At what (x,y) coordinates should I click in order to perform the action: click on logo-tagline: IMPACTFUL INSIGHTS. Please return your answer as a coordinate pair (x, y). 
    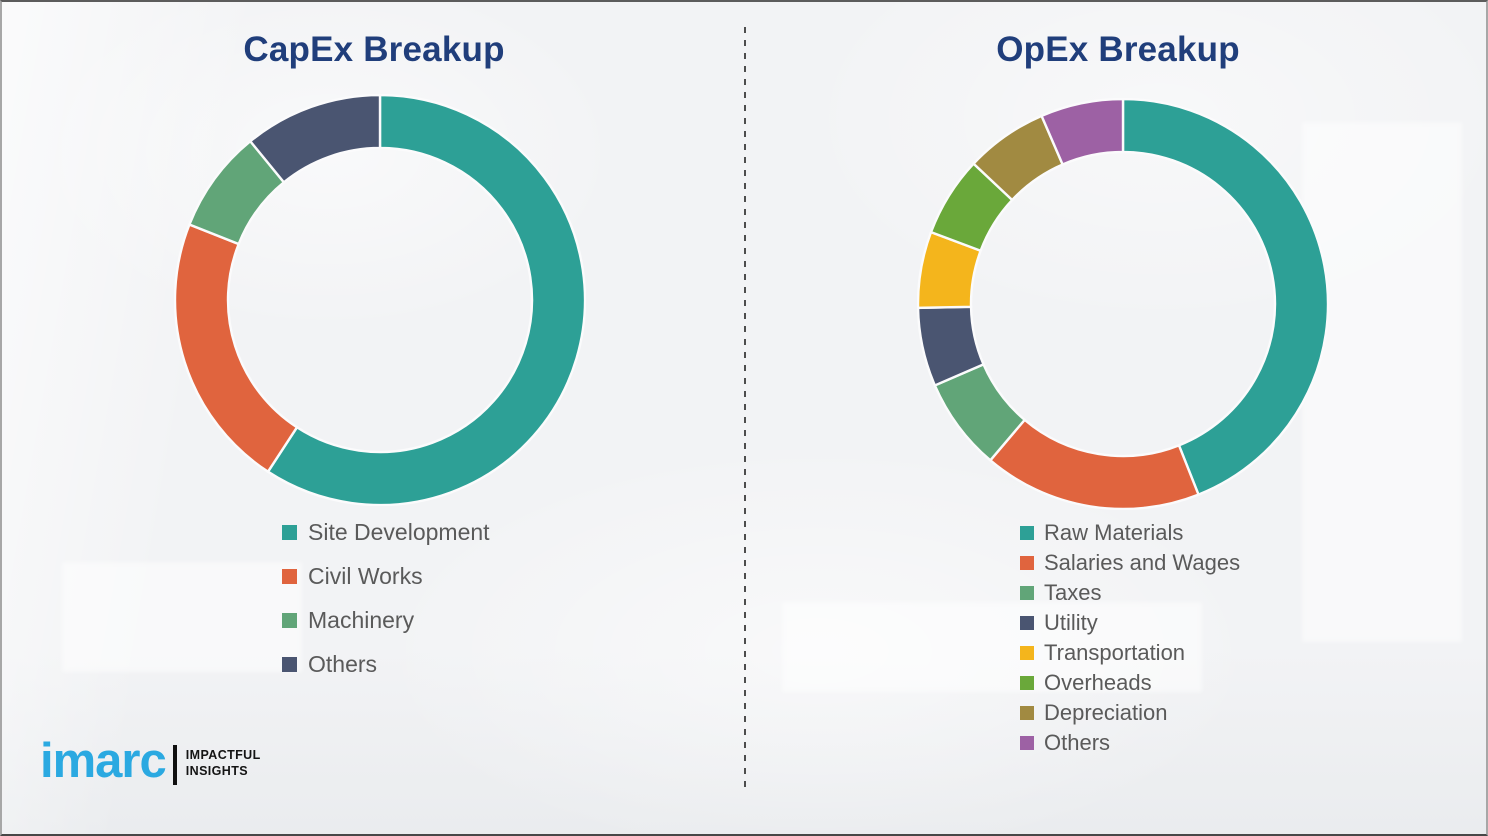
    Looking at the image, I should click on (223, 763).